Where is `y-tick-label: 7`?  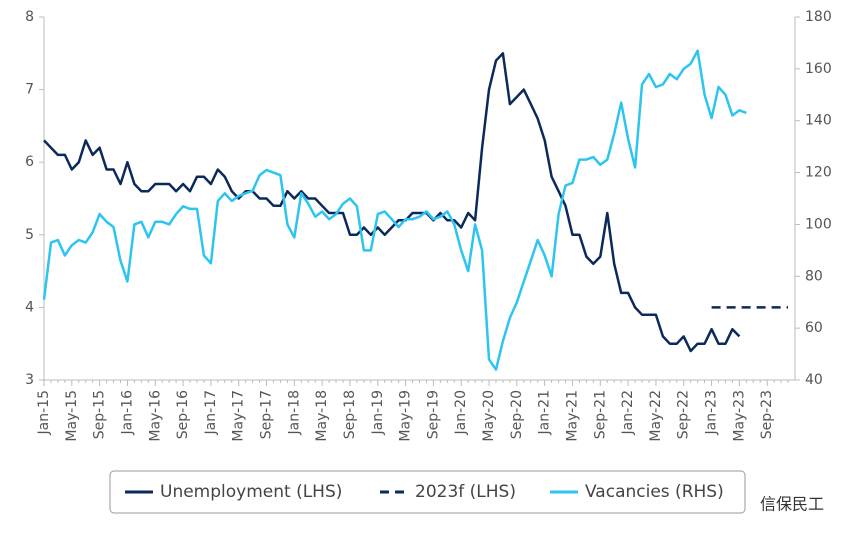
y-tick-label: 7 is located at coordinates (29, 90).